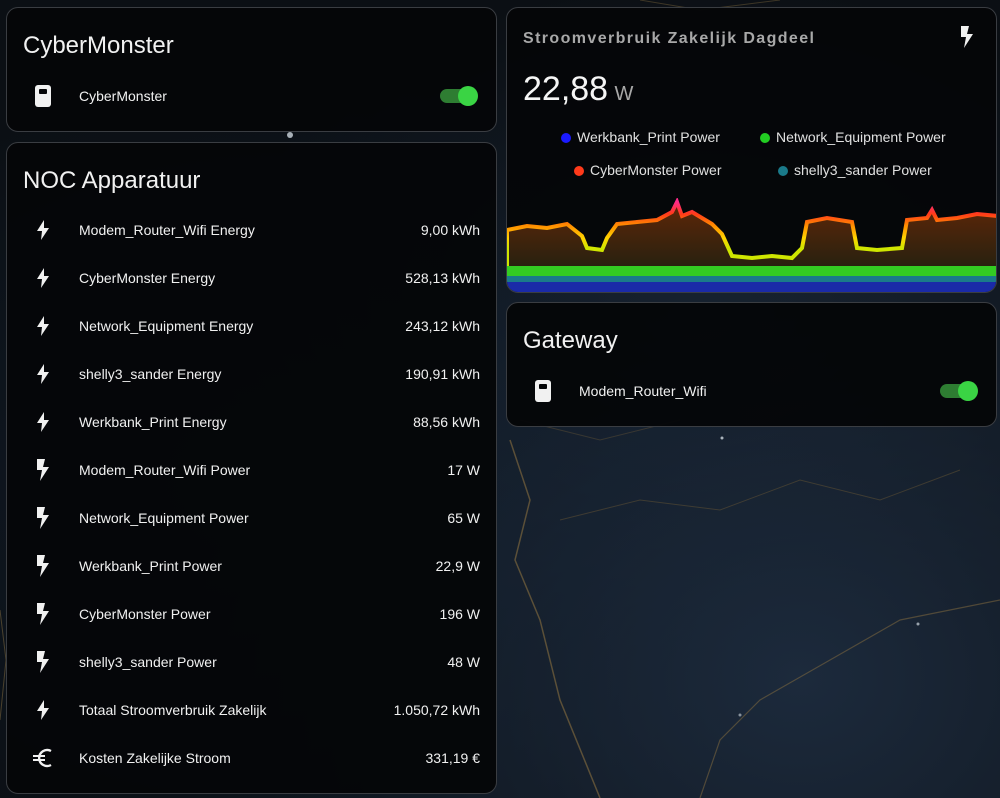 This screenshot has height=798, width=1000. I want to click on noc-entity-row: Werkbank_Print Energy 88,56 kWh, so click(251, 422).